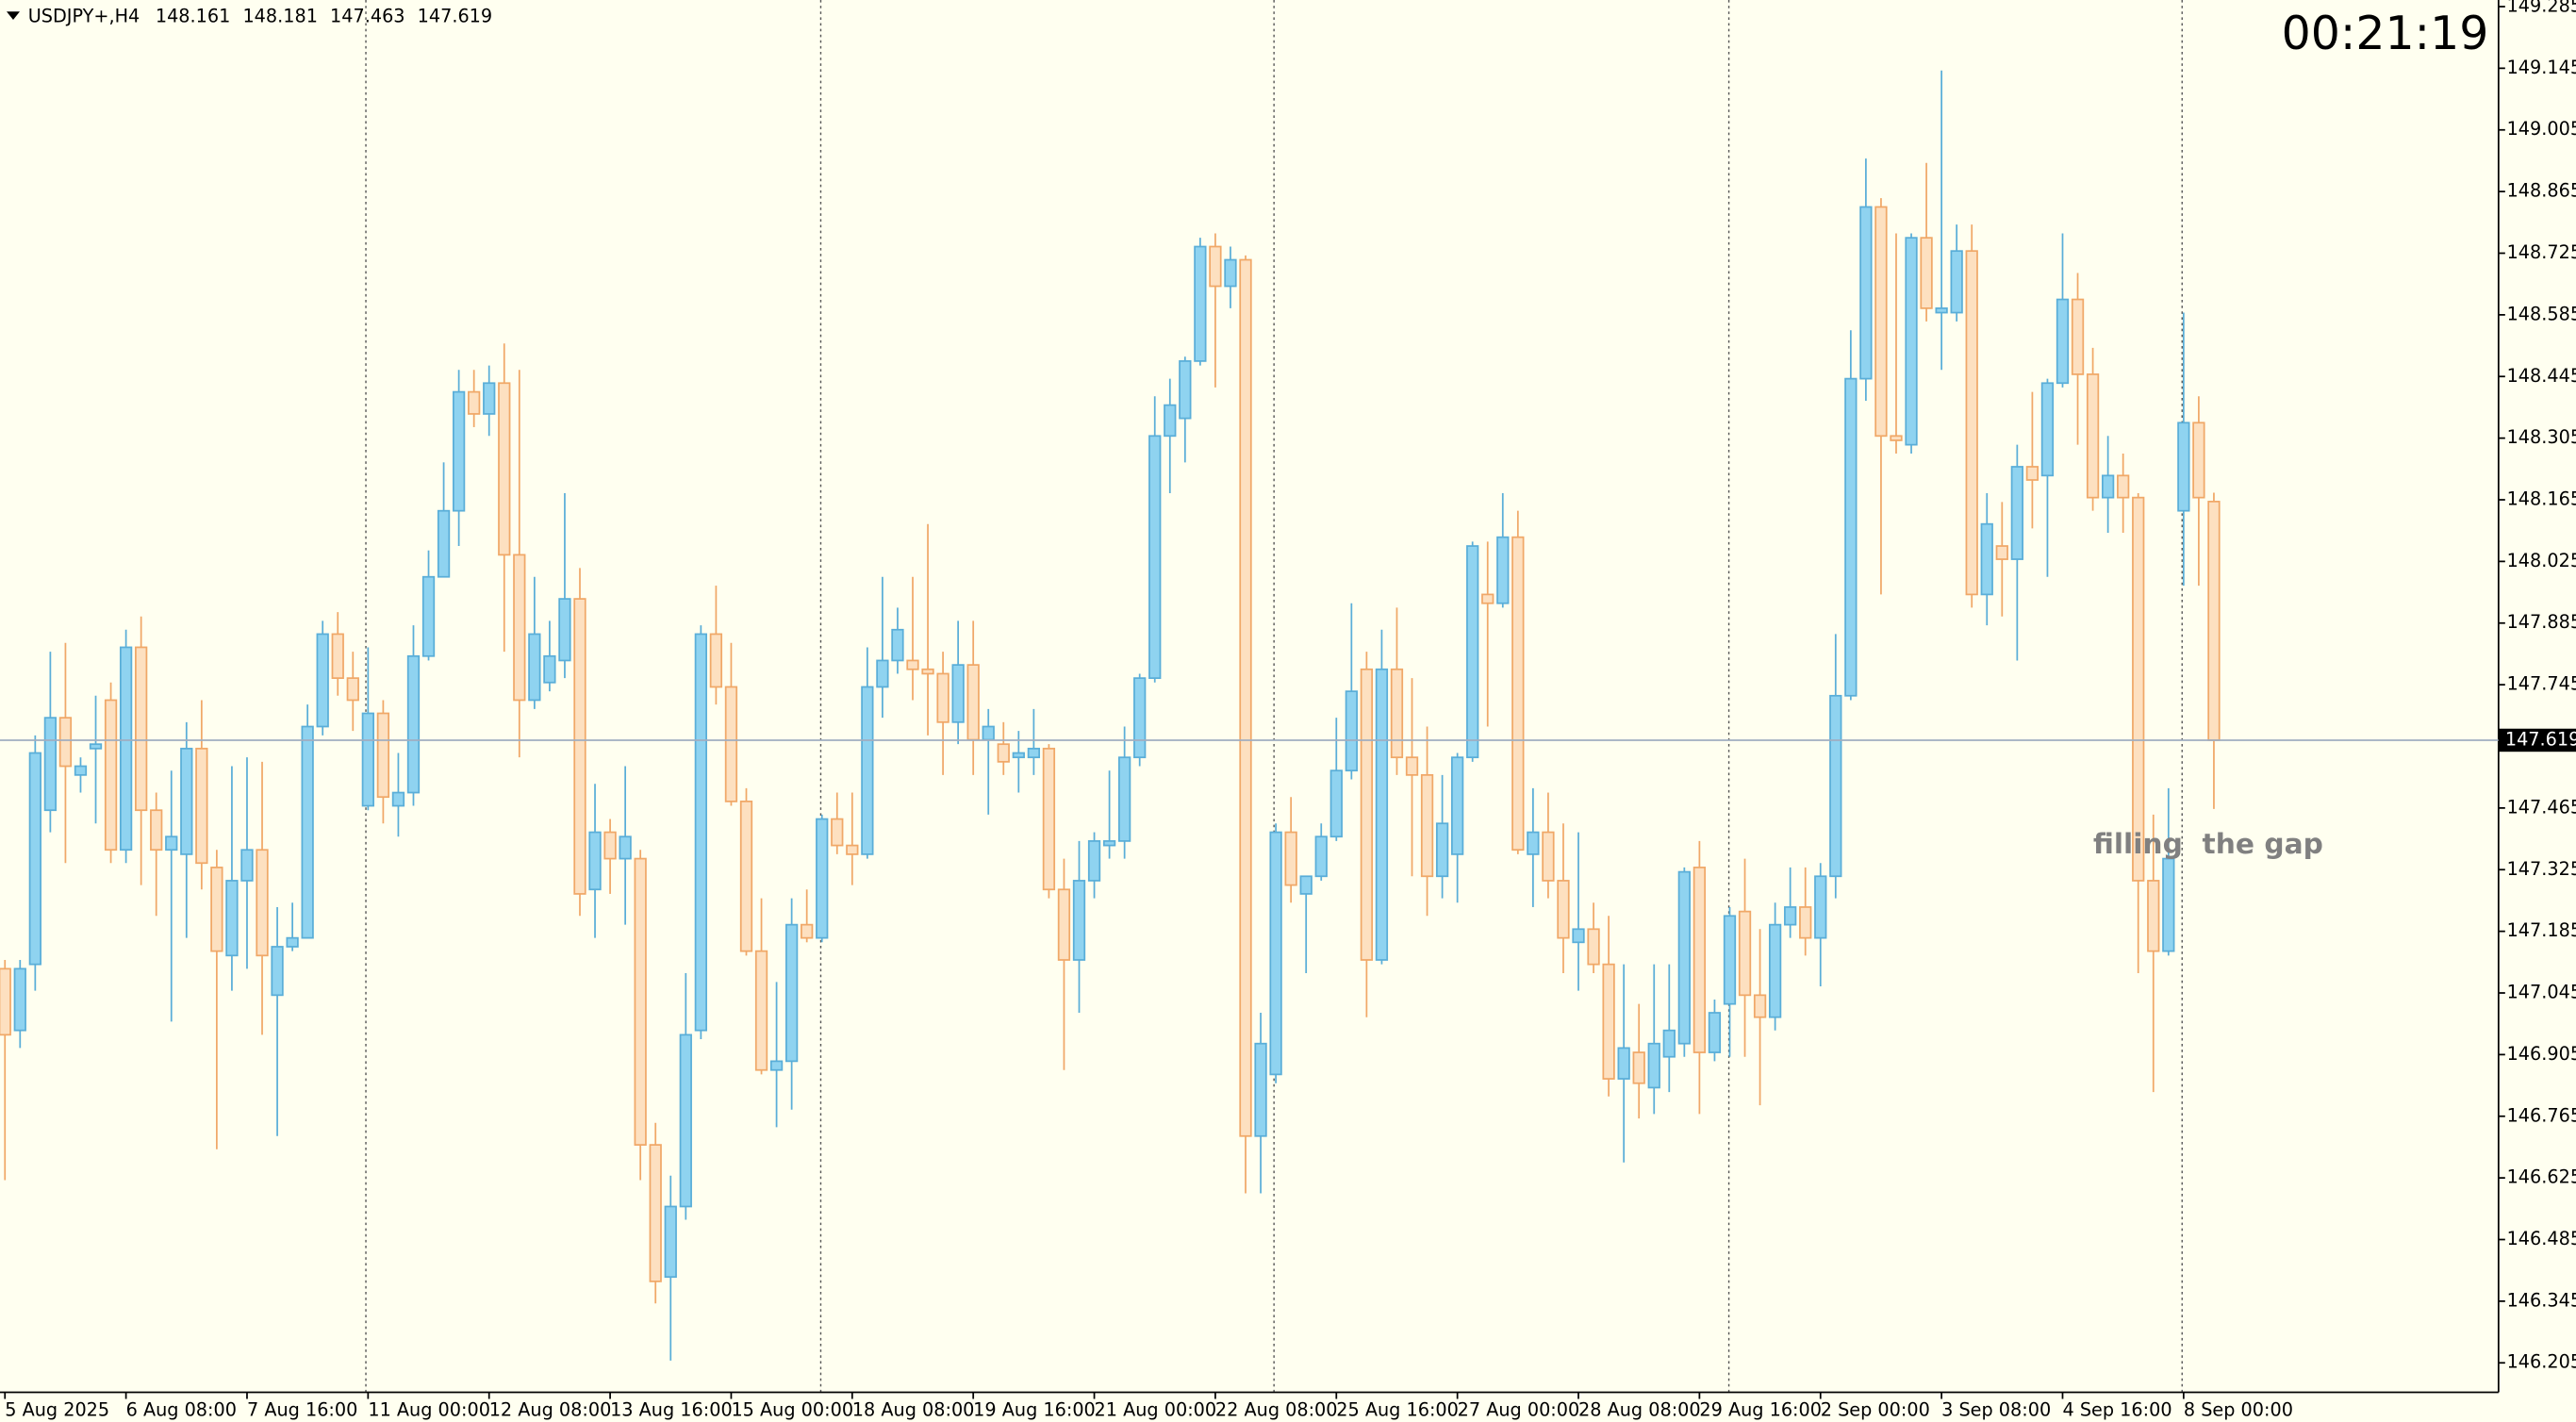 The height and width of the screenshot is (1422, 2576). What do you see at coordinates (2116, 1409) in the screenshot?
I see `x-tick-label: 4 Sep 16:00` at bounding box center [2116, 1409].